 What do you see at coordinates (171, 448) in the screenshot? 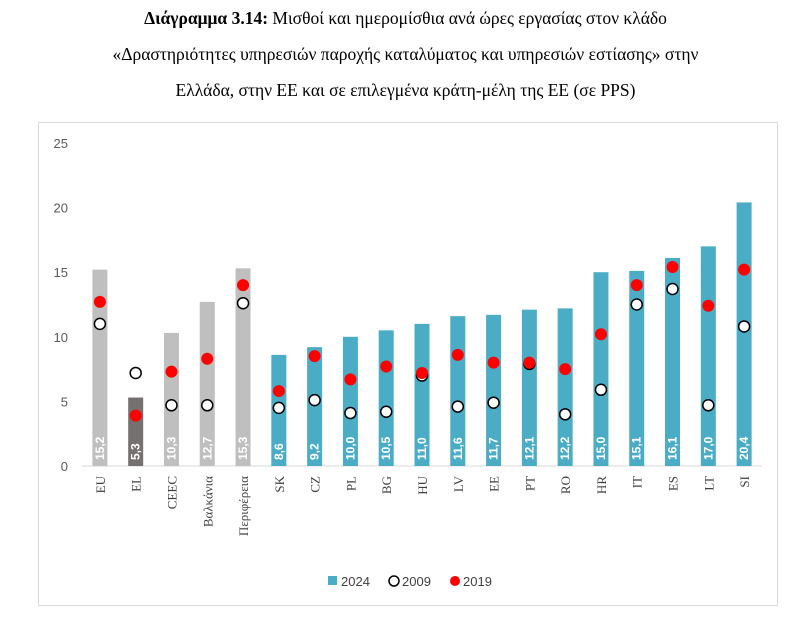
I see `bar-value-label: 10,3` at bounding box center [171, 448].